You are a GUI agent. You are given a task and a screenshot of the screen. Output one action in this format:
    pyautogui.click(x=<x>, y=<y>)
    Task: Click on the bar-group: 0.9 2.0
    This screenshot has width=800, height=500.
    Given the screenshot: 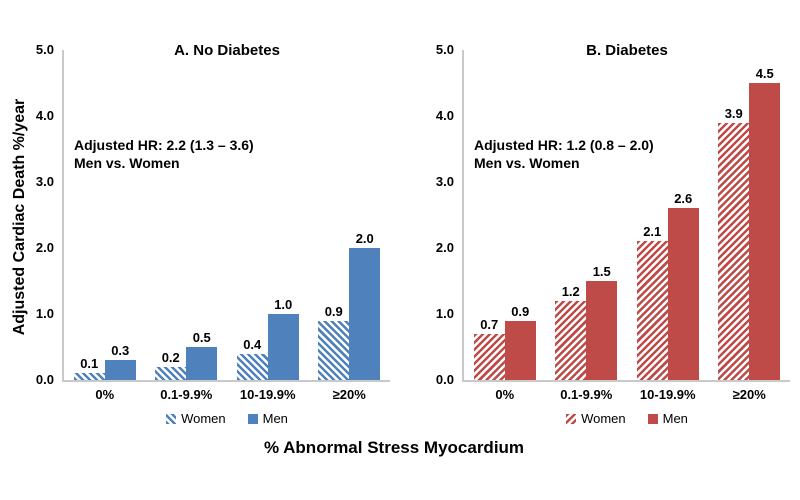 What is the action you would take?
    pyautogui.click(x=349, y=305)
    